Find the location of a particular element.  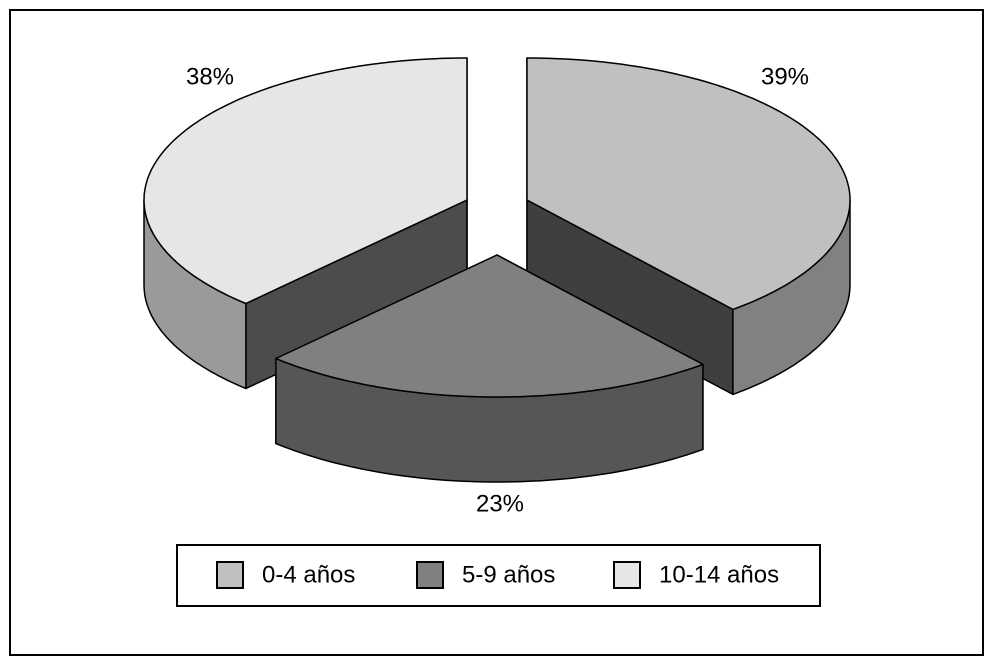

data-label: 39% is located at coordinates (785, 76).